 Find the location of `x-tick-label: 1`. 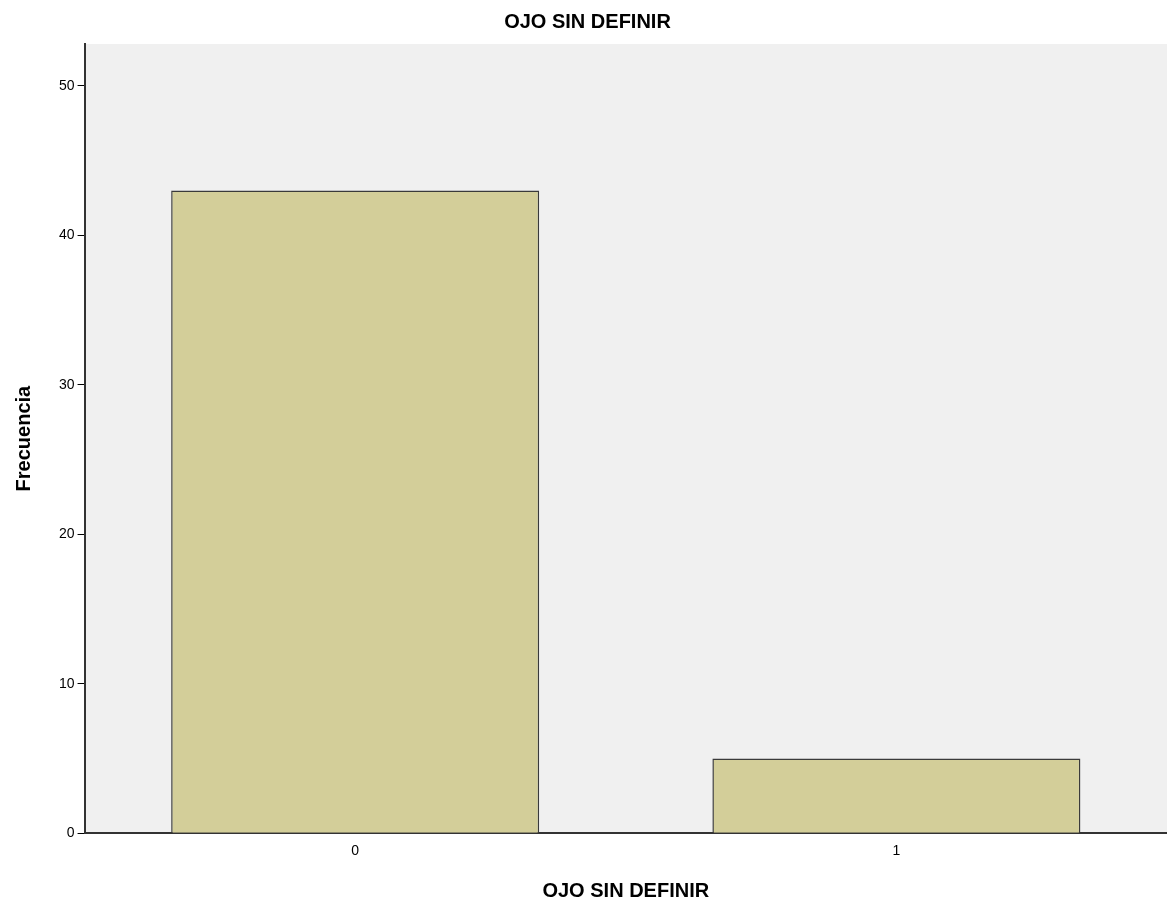

x-tick-label: 1 is located at coordinates (896, 850).